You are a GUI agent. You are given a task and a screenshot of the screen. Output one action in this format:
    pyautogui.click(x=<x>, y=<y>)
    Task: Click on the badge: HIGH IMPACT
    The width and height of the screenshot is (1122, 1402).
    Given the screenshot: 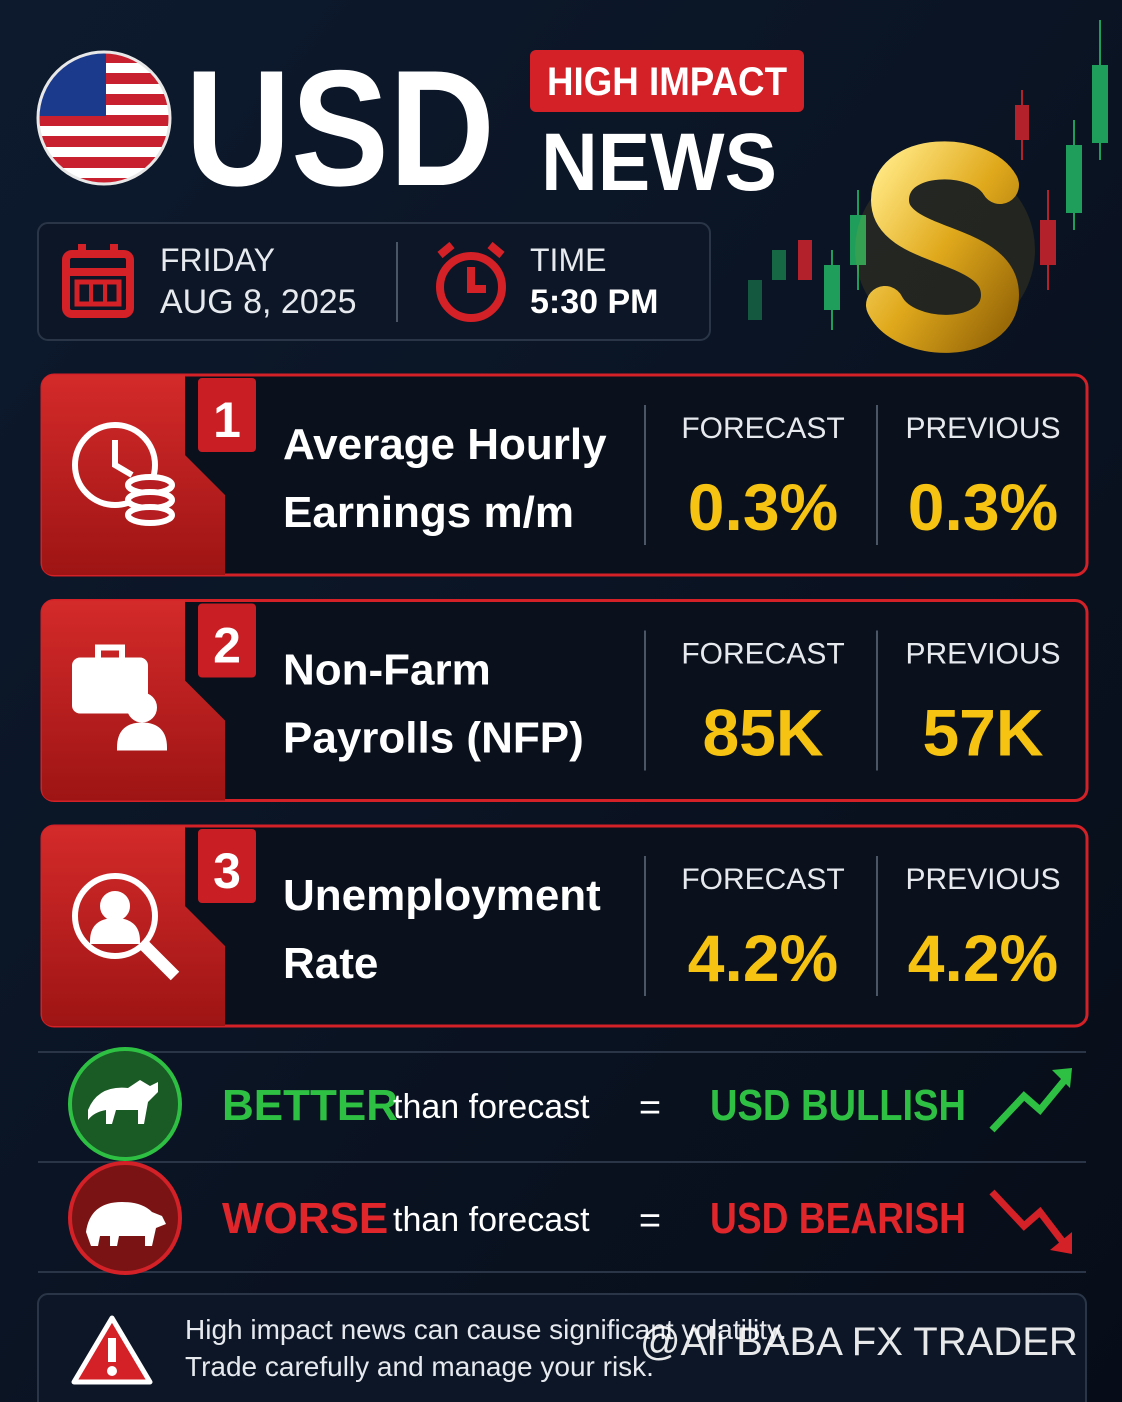 What is the action you would take?
    pyautogui.click(x=667, y=82)
    